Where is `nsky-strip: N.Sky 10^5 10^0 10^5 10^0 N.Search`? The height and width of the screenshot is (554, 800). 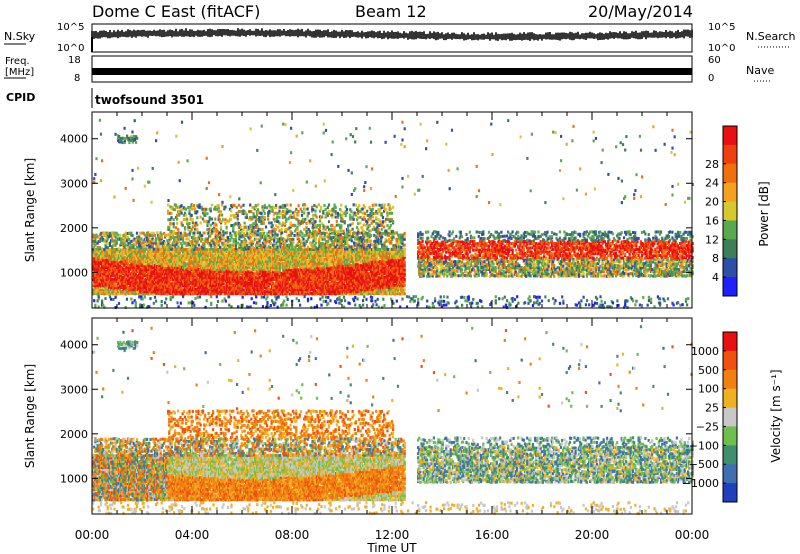
nsky-strip: N.Sky 10^5 10^0 10^5 10^0 N.Search is located at coordinates (400, 38).